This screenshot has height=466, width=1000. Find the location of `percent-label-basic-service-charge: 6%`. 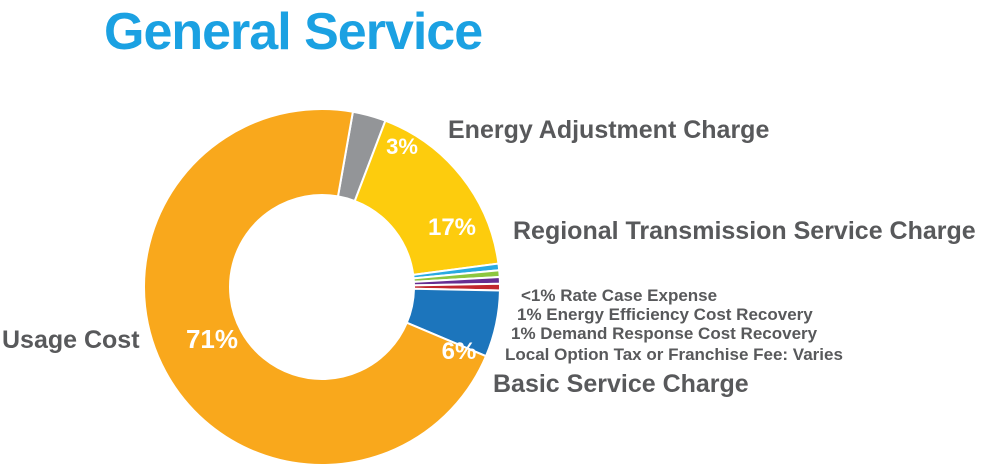

percent-label-basic-service-charge: 6% is located at coordinates (459, 351).